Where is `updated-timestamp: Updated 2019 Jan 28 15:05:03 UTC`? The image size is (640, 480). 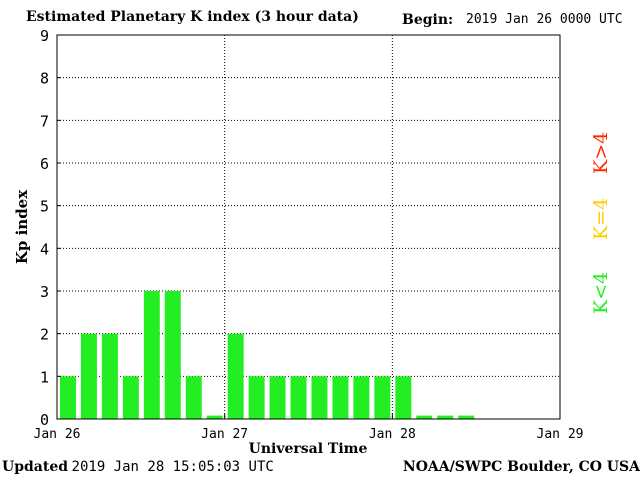
updated-timestamp: Updated 2019 Jan 28 15:05:03 UTC is located at coordinates (138, 467).